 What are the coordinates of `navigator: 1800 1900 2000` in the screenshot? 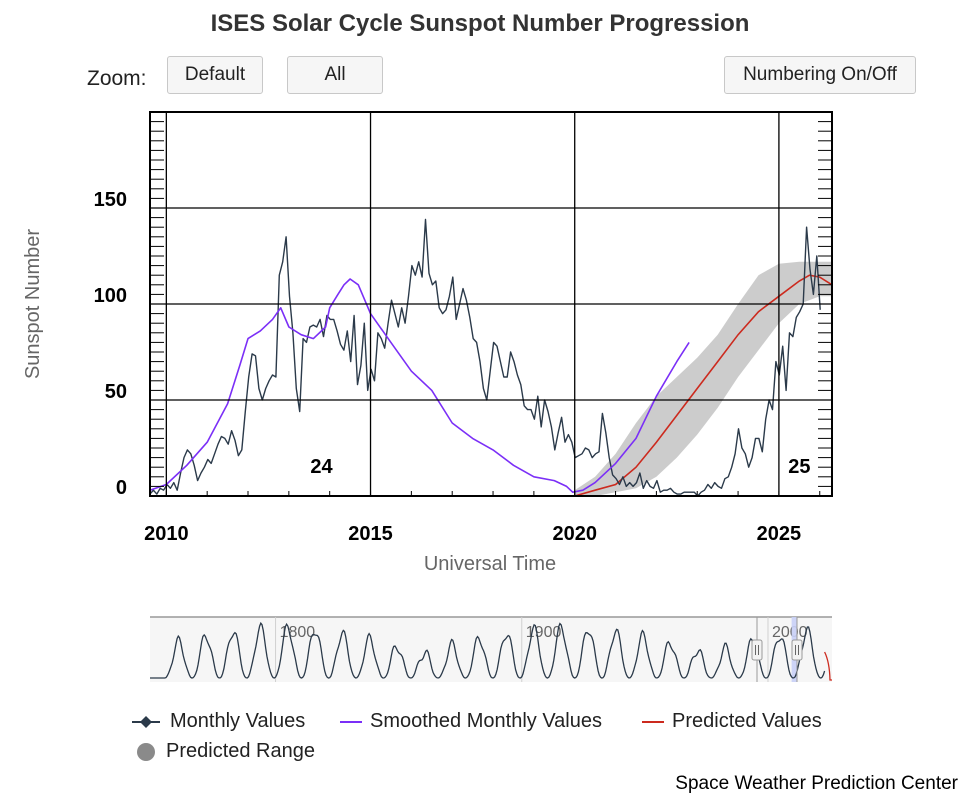 It's located at (491, 649).